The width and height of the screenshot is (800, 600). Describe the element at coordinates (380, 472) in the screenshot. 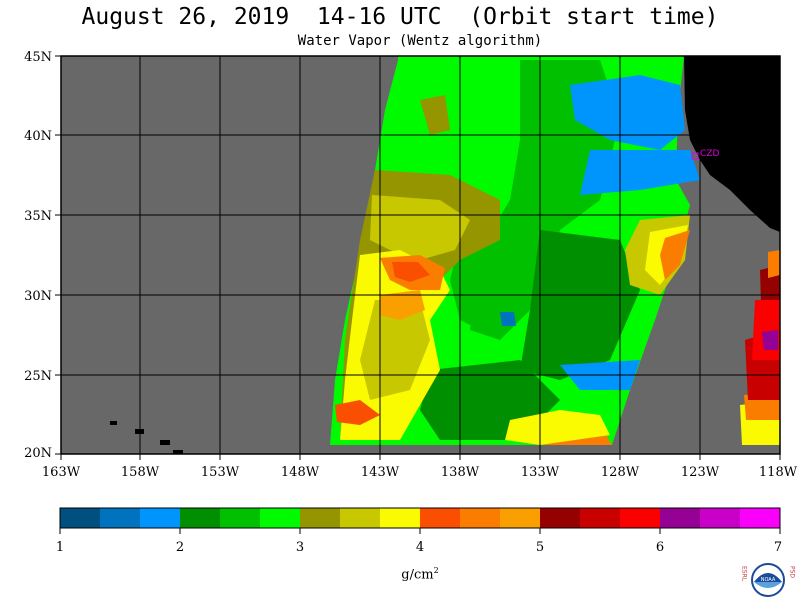

I see `lon-label: 143W` at that location.